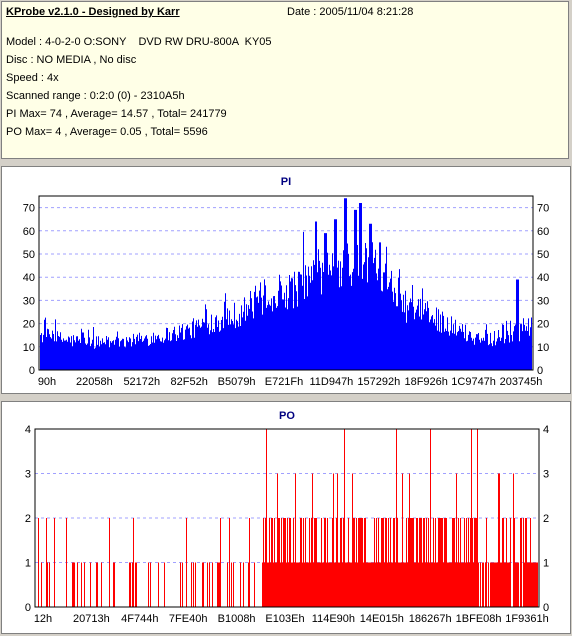 The height and width of the screenshot is (636, 572). I want to click on y-tick-label: 20, so click(29, 325).